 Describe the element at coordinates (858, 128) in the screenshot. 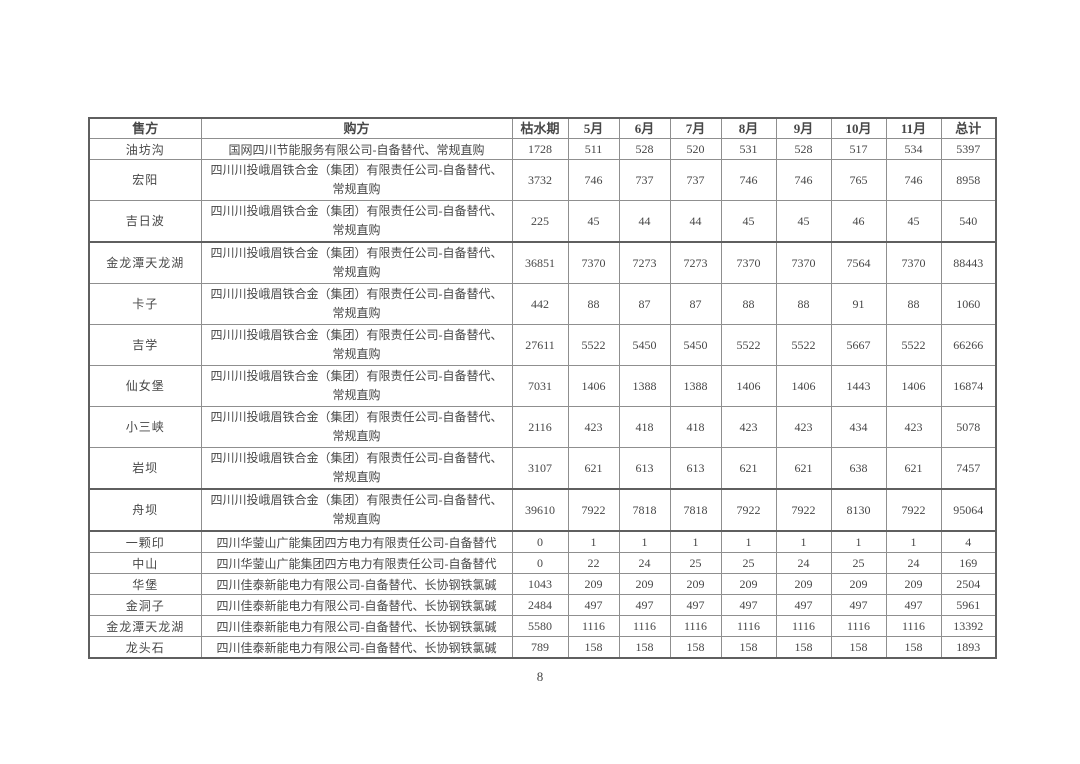

I see `column-header: 10月` at that location.